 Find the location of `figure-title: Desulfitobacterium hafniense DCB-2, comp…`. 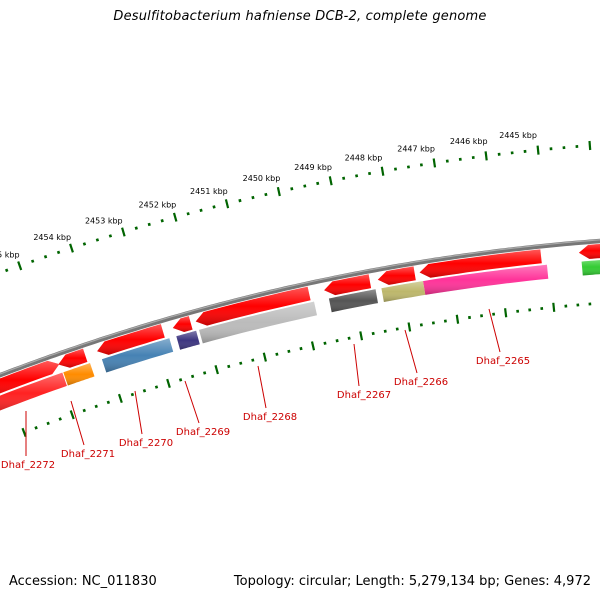

figure-title: Desulfitobacterium hafniense DCB-2, comp… is located at coordinates (300, 16).